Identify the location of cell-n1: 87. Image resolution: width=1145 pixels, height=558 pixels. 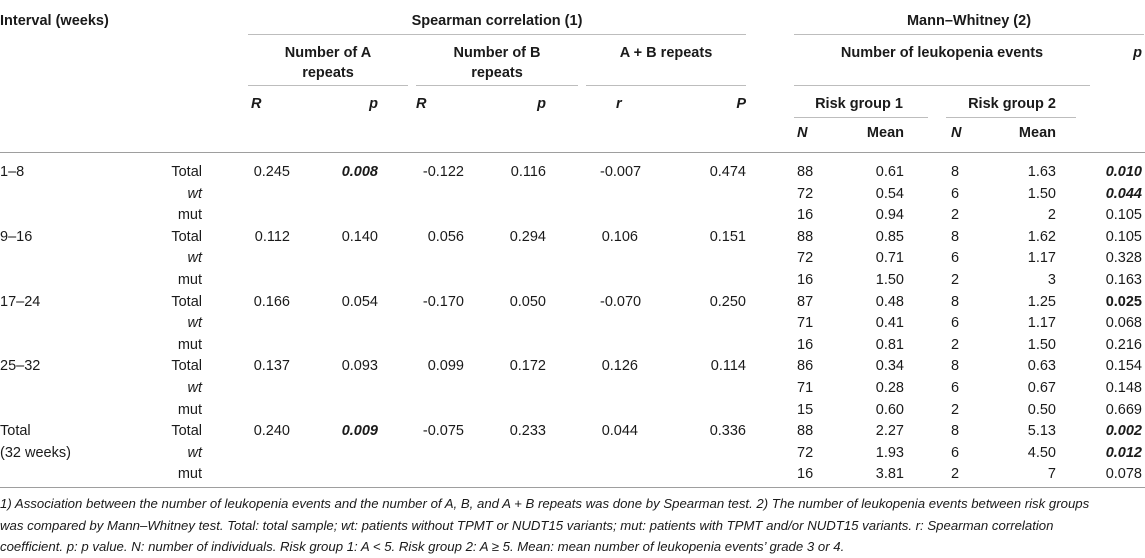
(805, 301).